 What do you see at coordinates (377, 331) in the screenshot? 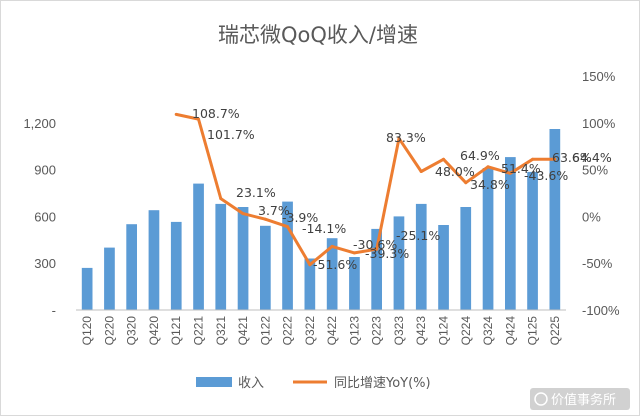
I see `x-tick-label-Q223: Q223` at bounding box center [377, 331].